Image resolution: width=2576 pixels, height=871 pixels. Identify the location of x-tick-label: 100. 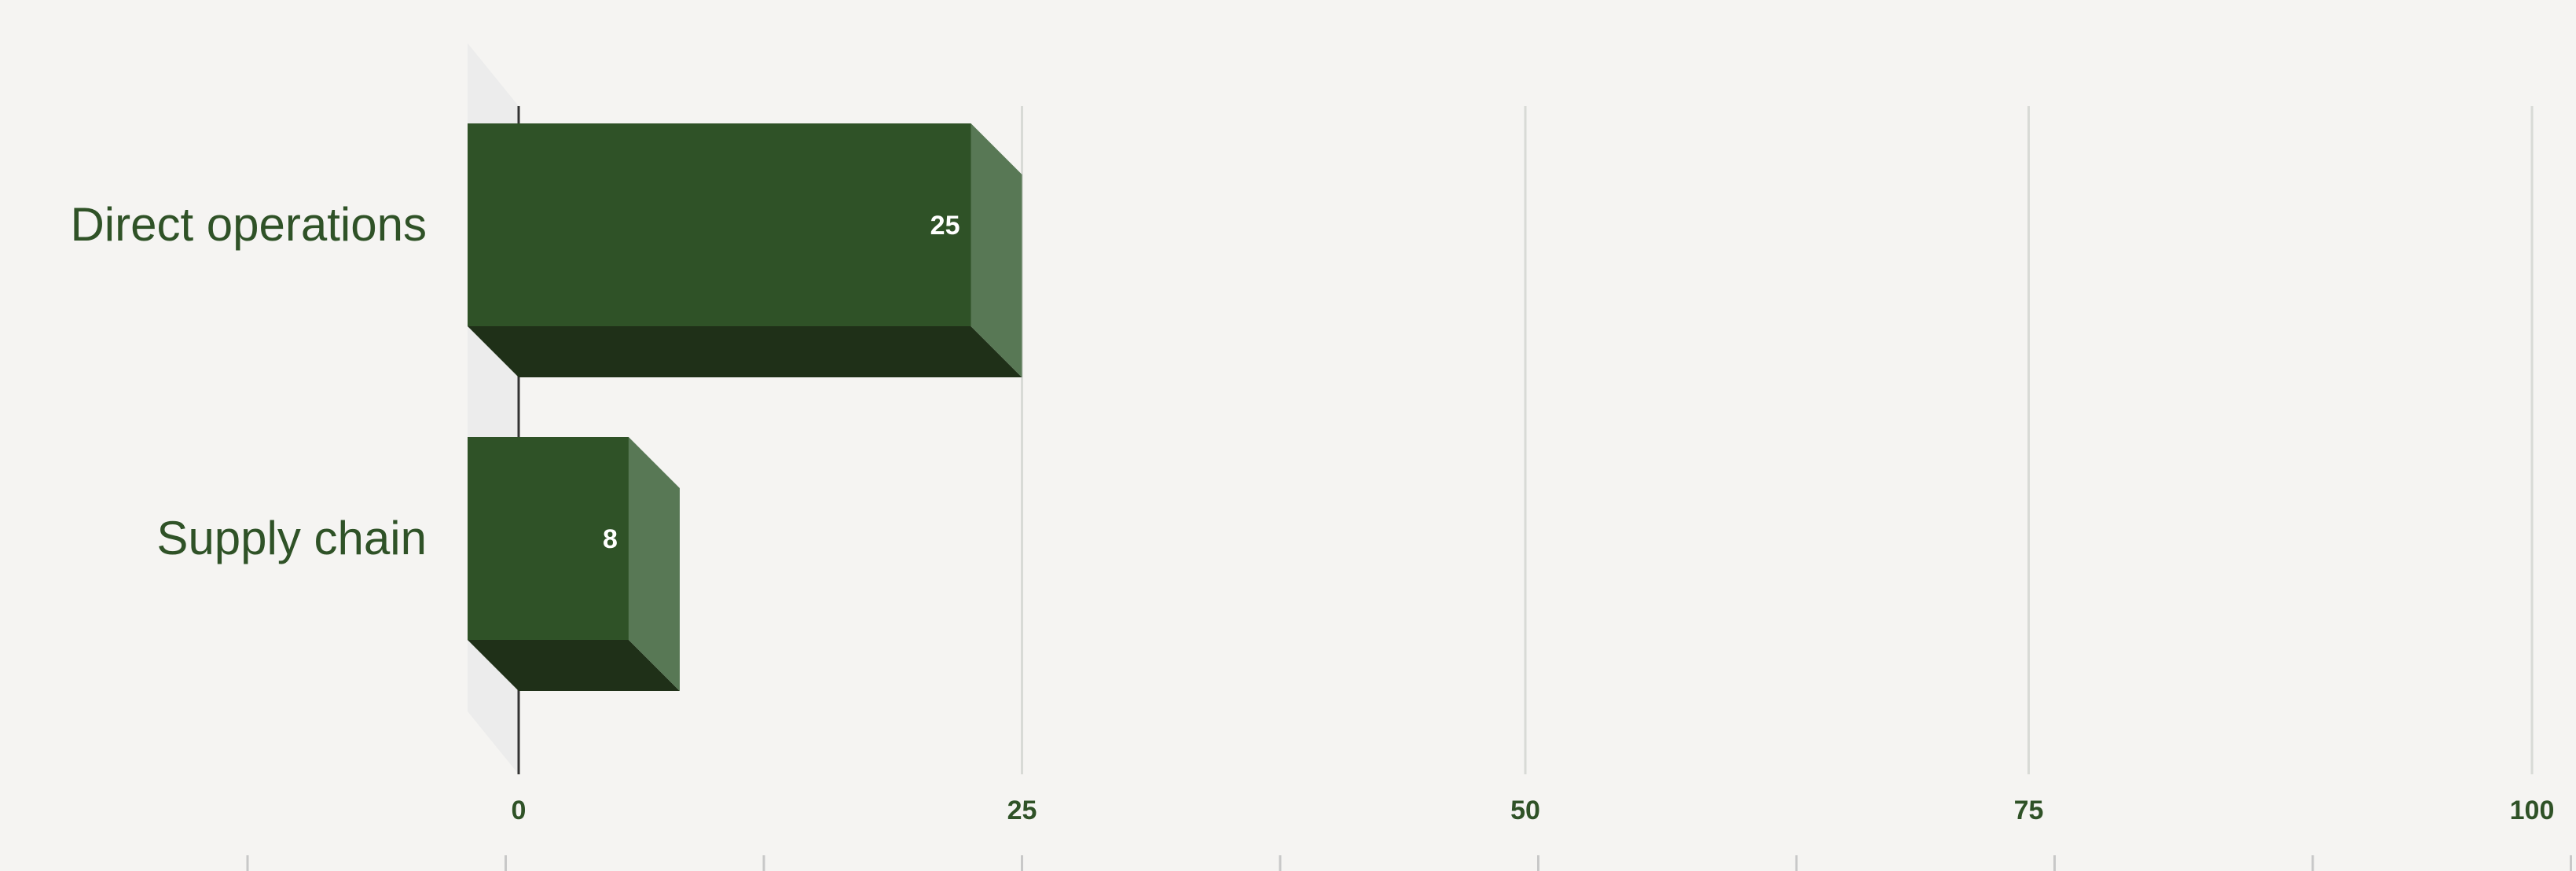
(2532, 810).